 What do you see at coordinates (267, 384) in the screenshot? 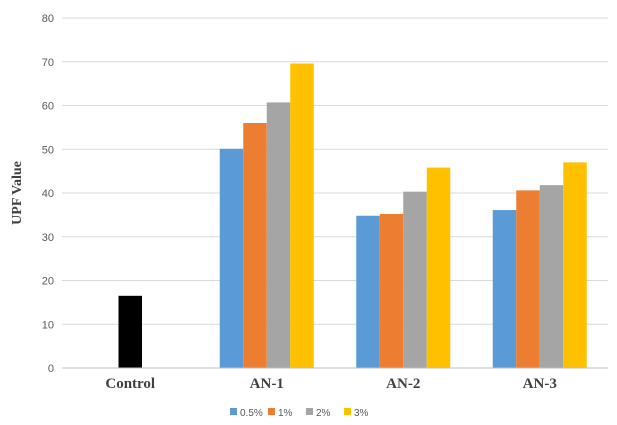
I see `x-category-label: AN-1` at bounding box center [267, 384].